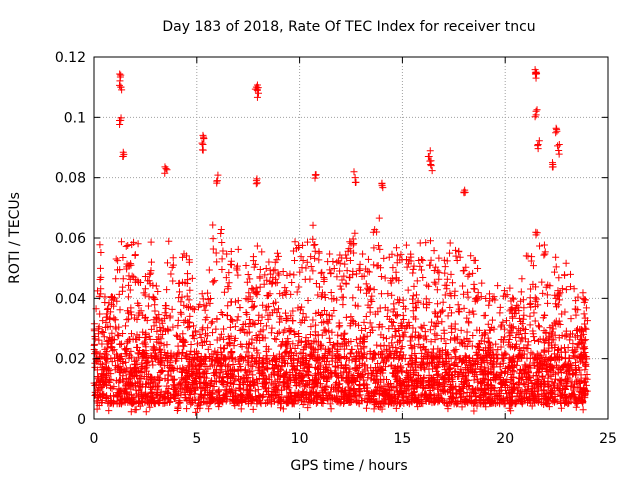  I want to click on y-tick-label: 0.12, so click(70, 58).